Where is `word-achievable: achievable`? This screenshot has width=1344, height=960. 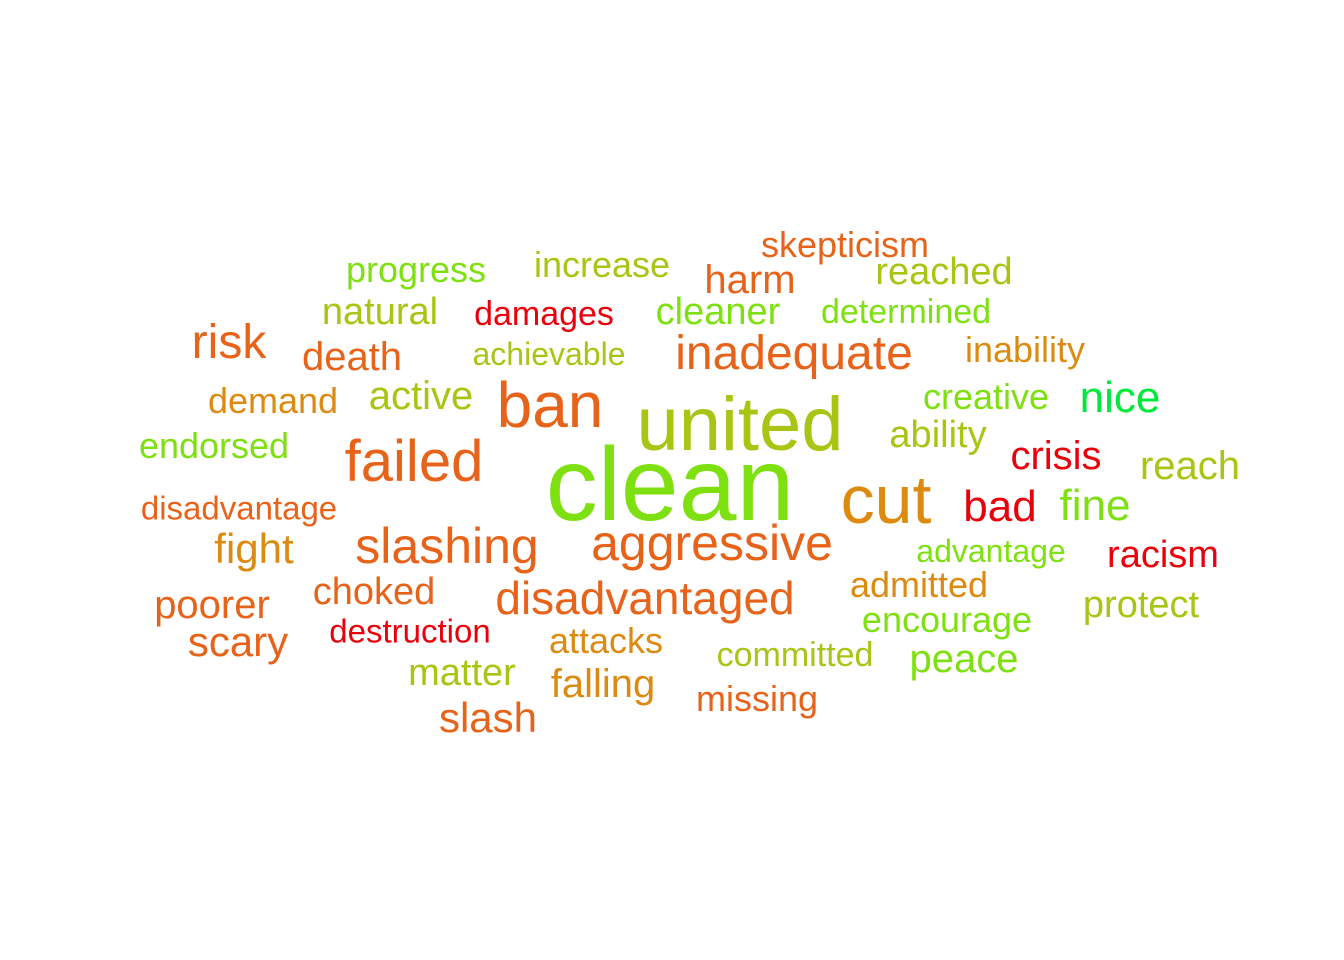 word-achievable: achievable is located at coordinates (549, 354).